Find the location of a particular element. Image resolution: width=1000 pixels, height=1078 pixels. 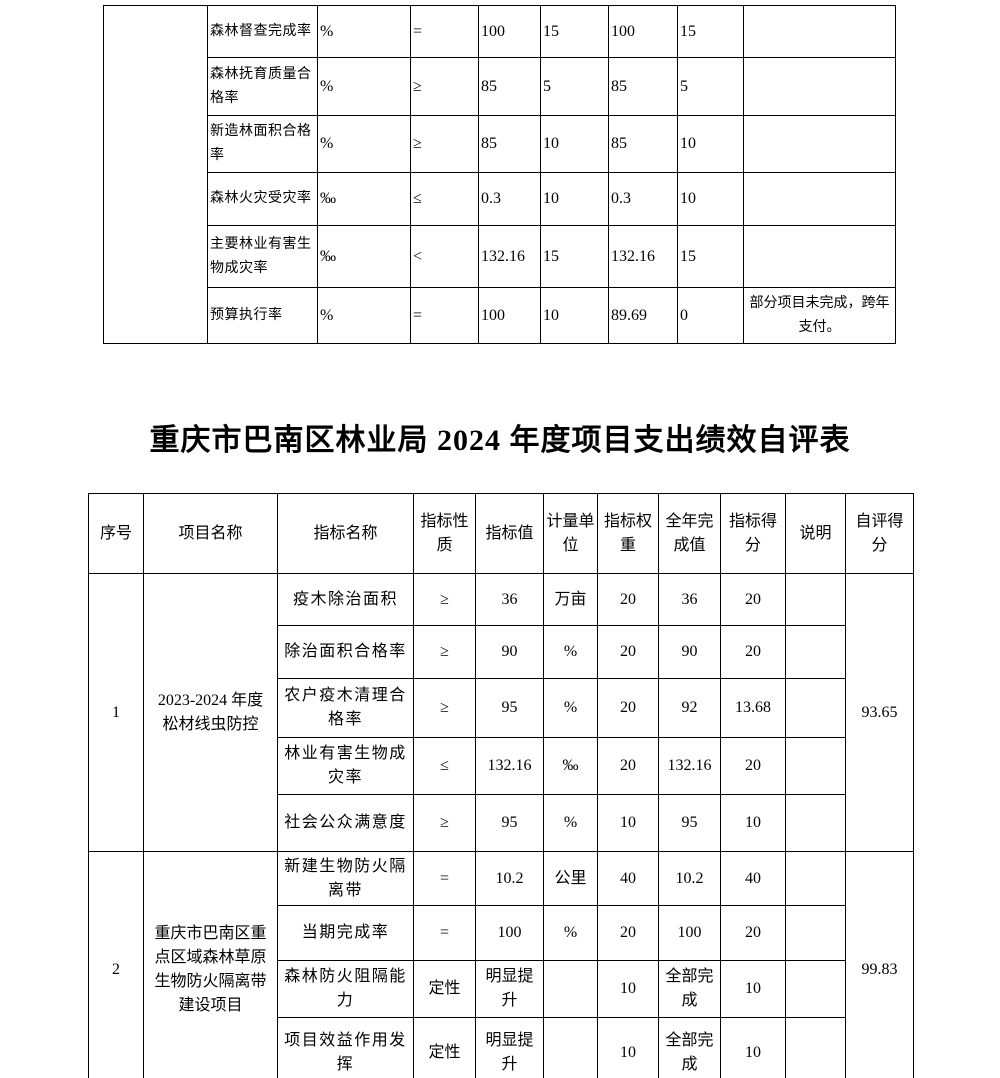

unit-cell is located at coordinates (570, 1047).